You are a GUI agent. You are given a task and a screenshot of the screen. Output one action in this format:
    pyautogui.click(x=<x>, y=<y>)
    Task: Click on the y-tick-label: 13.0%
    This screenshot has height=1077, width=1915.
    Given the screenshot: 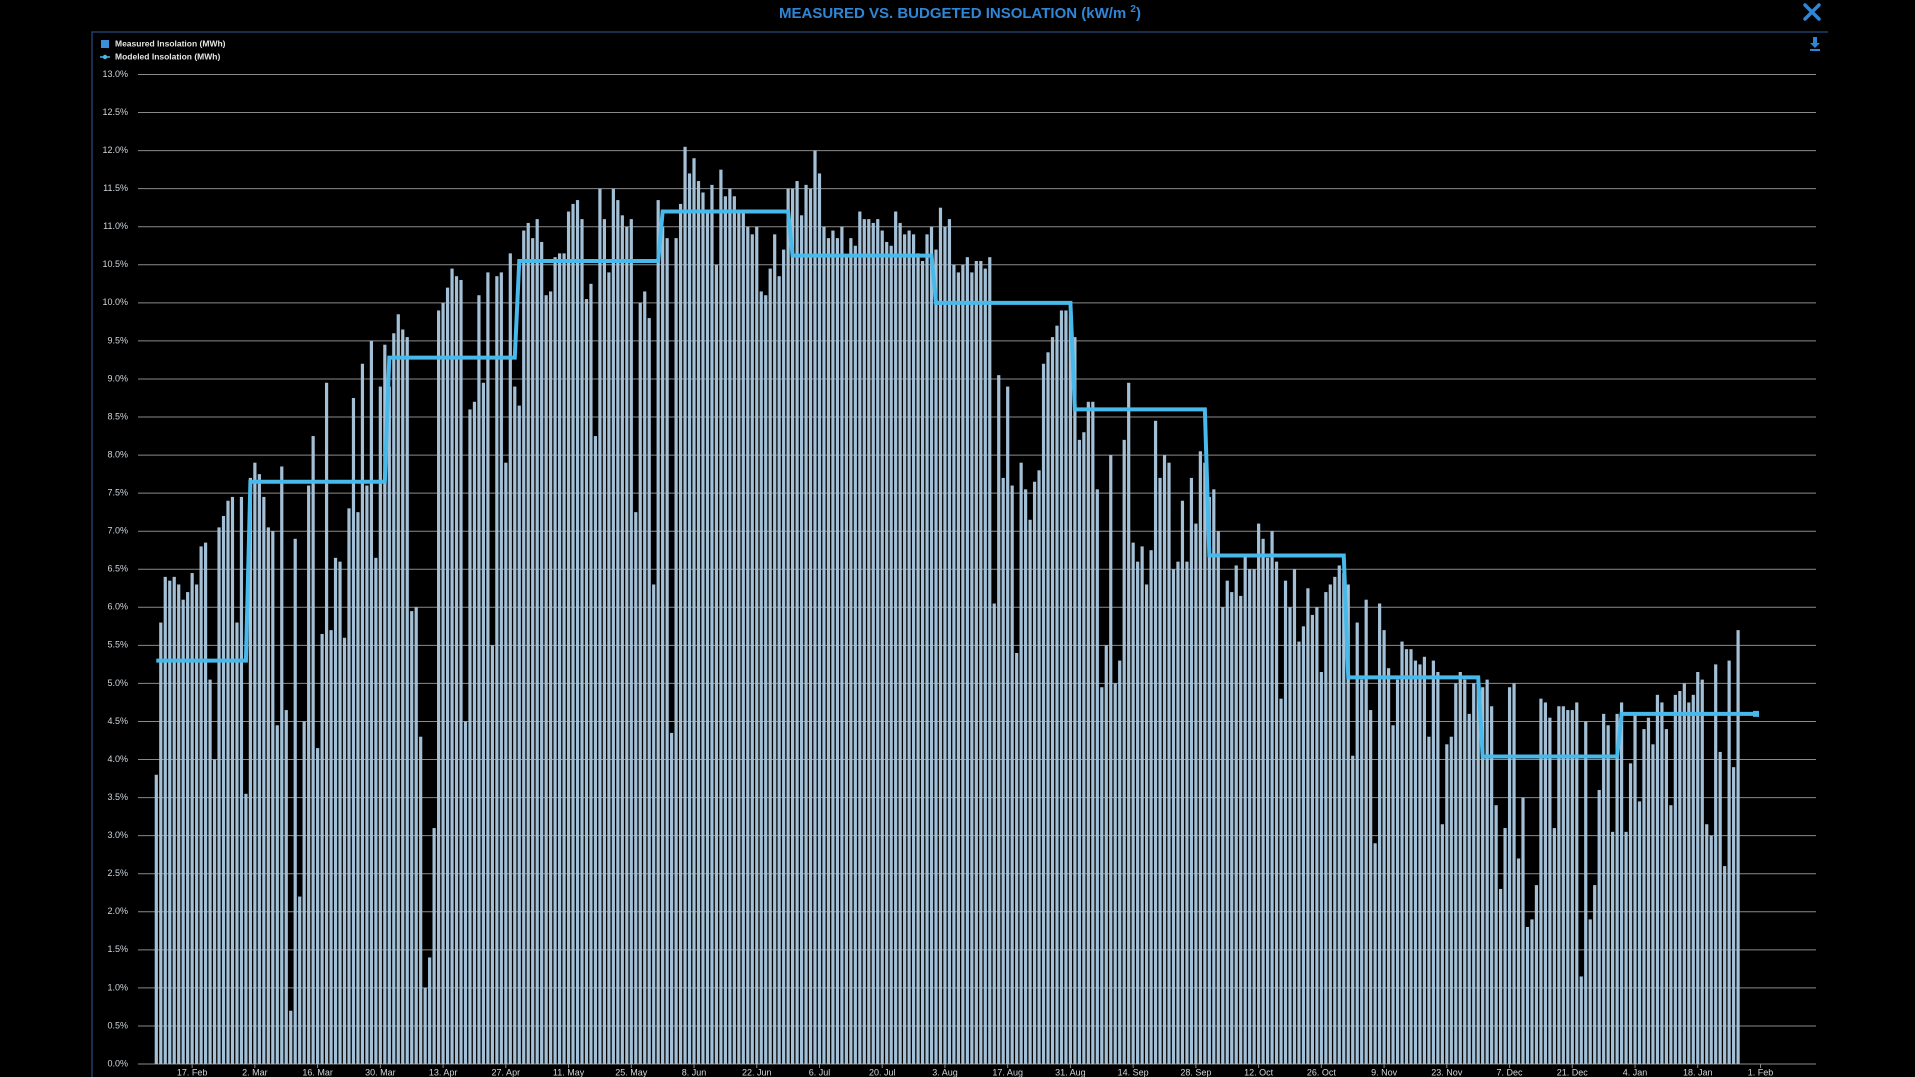 What is the action you would take?
    pyautogui.click(x=115, y=74)
    